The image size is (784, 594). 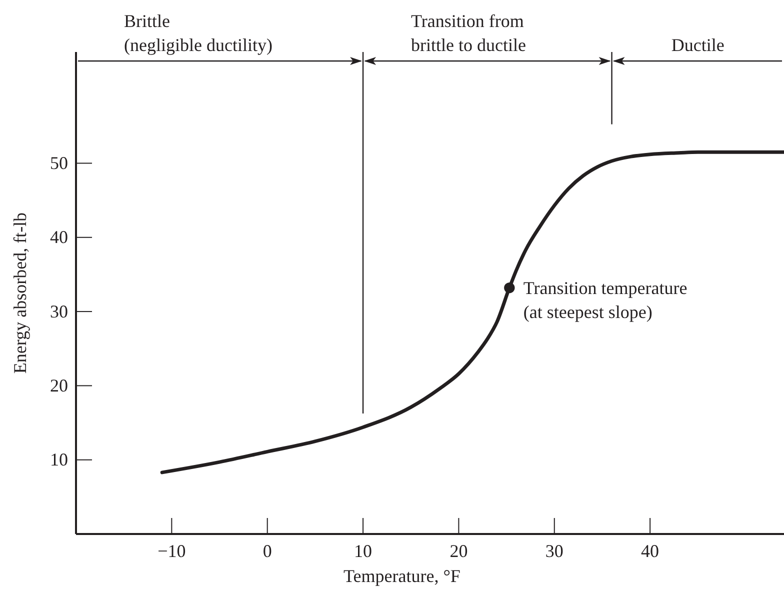 What do you see at coordinates (59, 237) in the screenshot?
I see `y-tick-label: 40` at bounding box center [59, 237].